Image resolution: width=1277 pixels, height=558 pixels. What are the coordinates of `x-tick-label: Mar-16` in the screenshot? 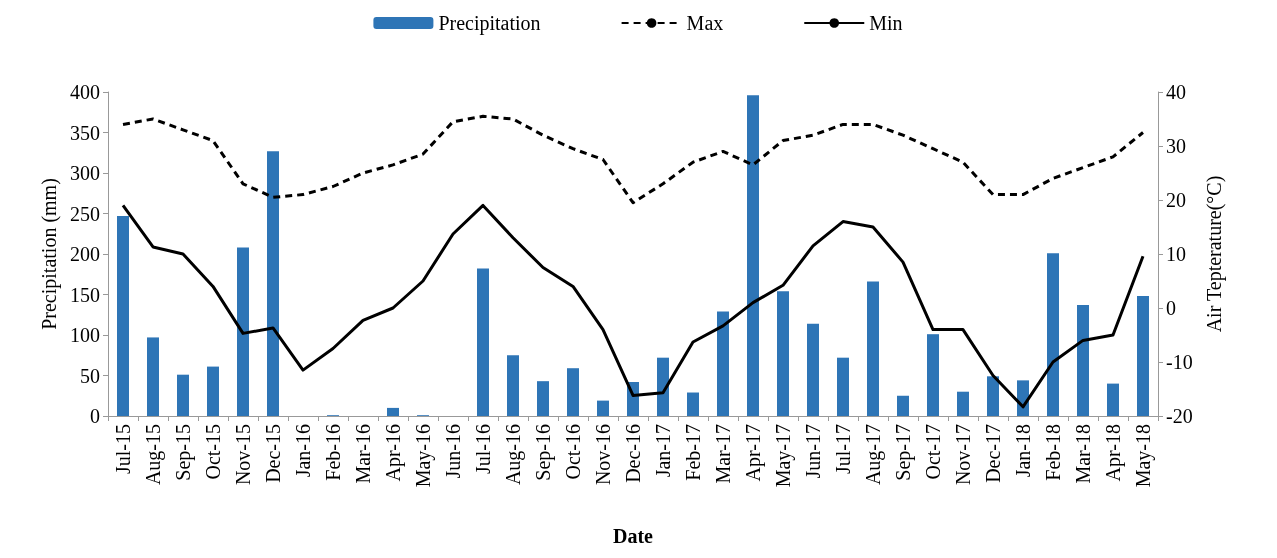 It's located at (363, 454).